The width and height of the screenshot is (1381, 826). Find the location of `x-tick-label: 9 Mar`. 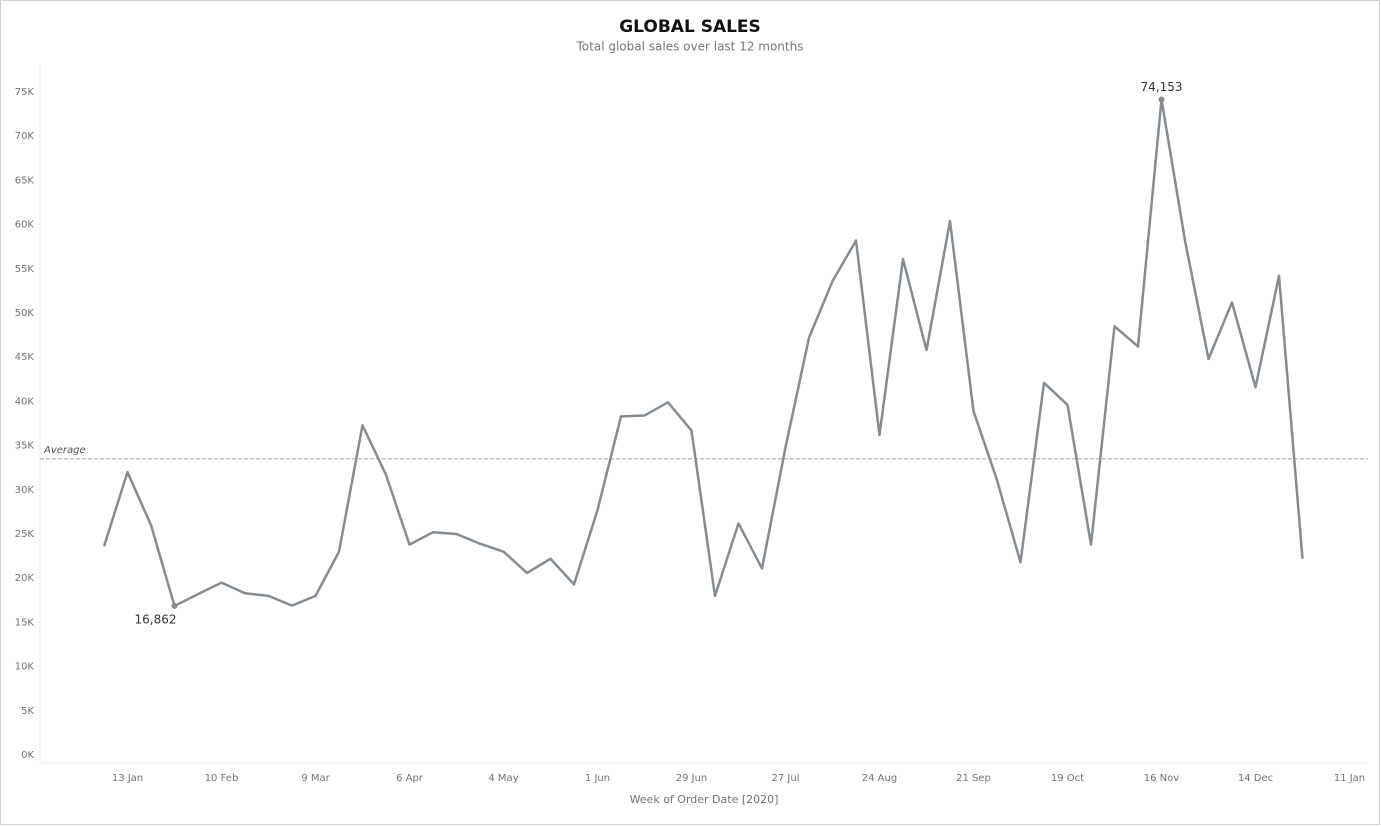

x-tick-label: 9 Mar is located at coordinates (315, 778).